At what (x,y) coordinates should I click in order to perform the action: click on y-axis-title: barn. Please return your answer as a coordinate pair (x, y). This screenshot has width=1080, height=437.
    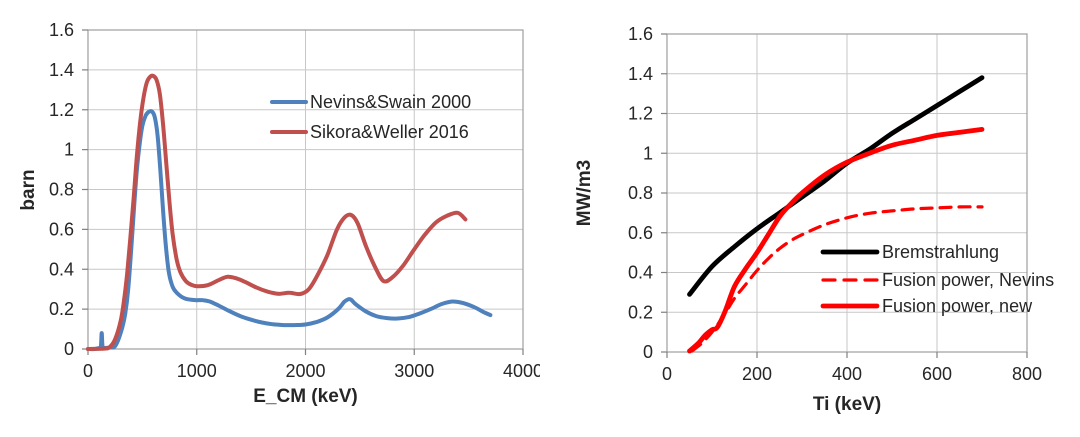
    Looking at the image, I should click on (28, 189).